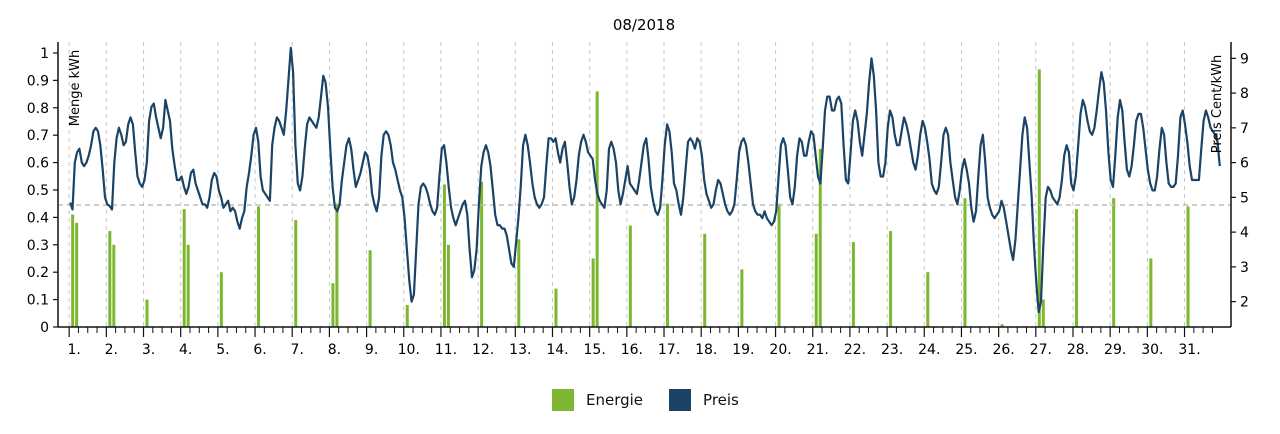  What do you see at coordinates (38, 81) in the screenshot?
I see `y-tick-label-left: 0.9` at bounding box center [38, 81].